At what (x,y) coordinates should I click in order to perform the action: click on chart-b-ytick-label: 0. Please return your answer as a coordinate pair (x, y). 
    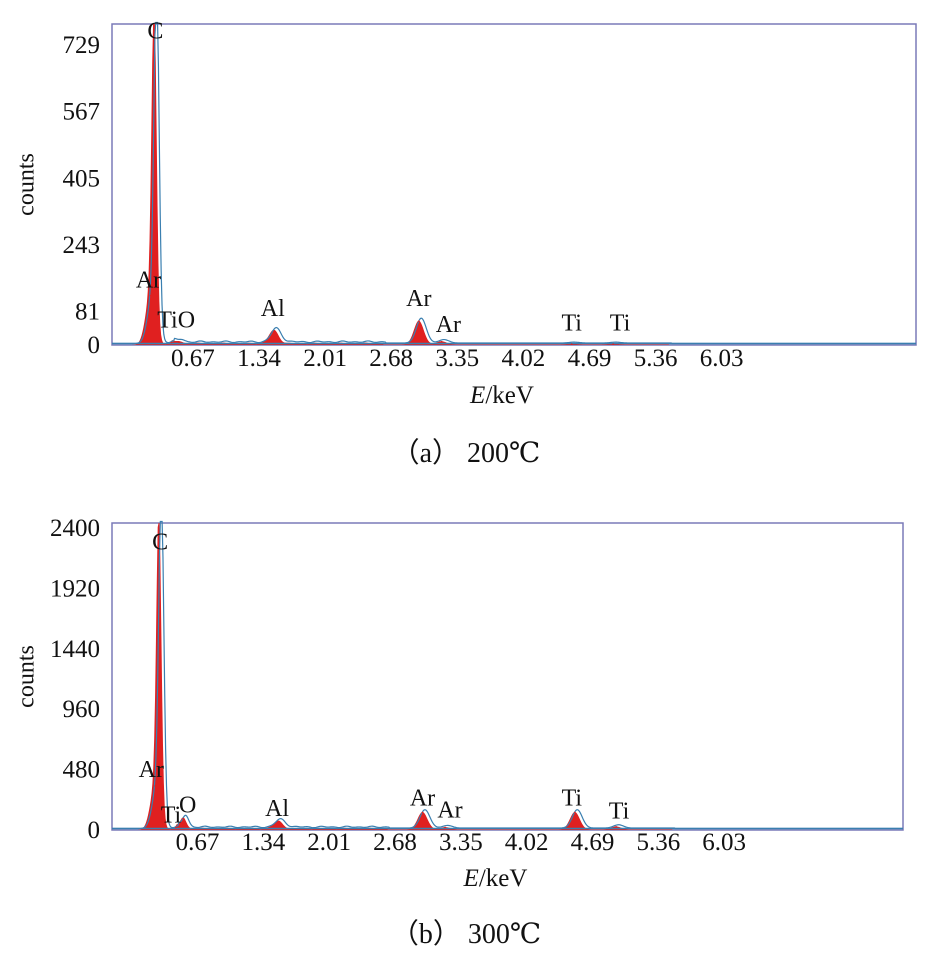
    Looking at the image, I should click on (94, 830).